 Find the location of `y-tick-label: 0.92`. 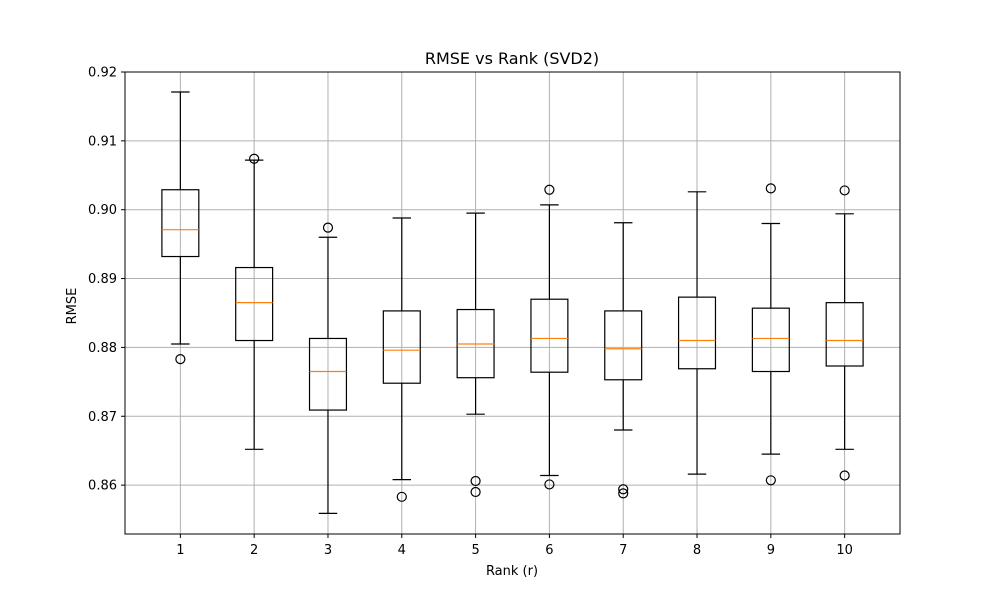

y-tick-label: 0.92 is located at coordinates (102, 73).